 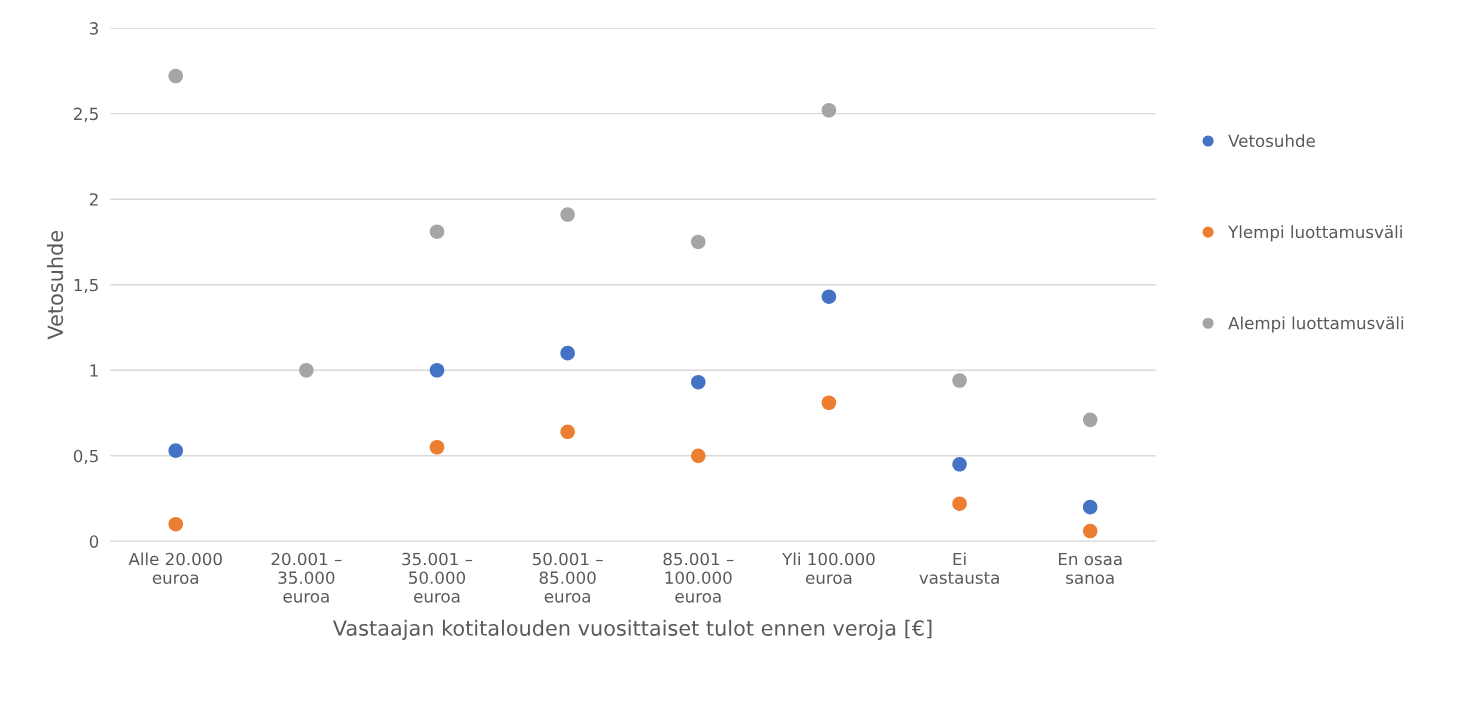 What do you see at coordinates (94, 370) in the screenshot?
I see `y-tick-label: 1` at bounding box center [94, 370].